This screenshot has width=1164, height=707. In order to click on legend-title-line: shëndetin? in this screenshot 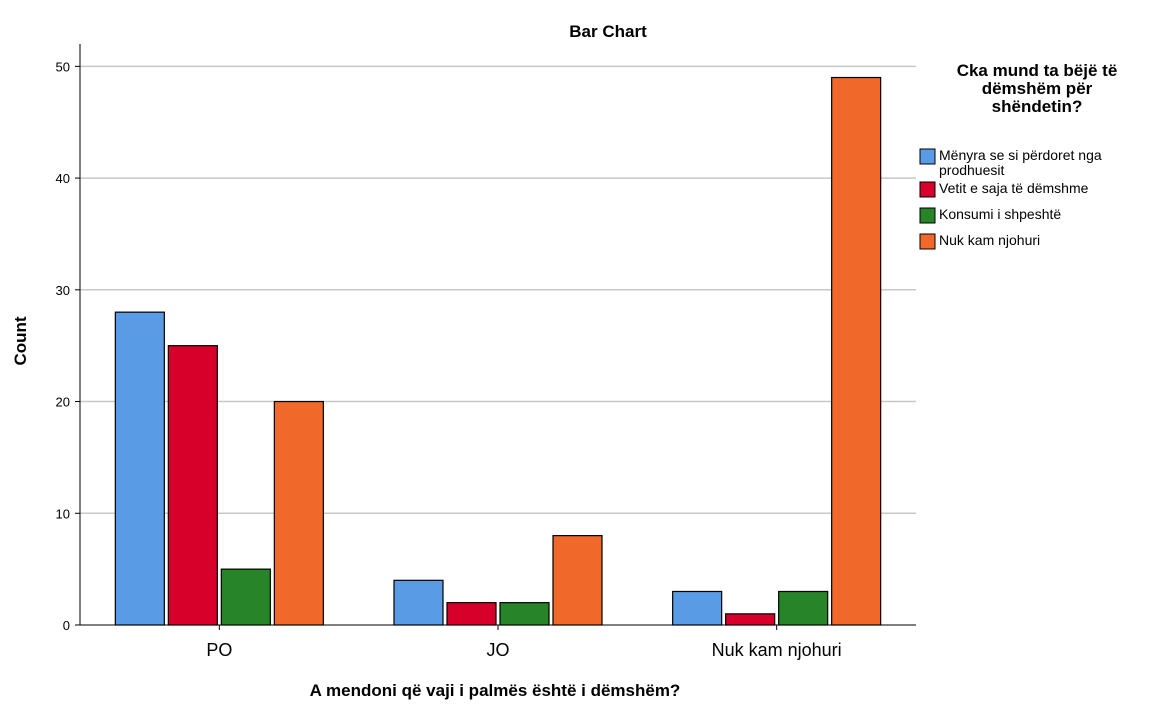, I will do `click(1037, 106)`.